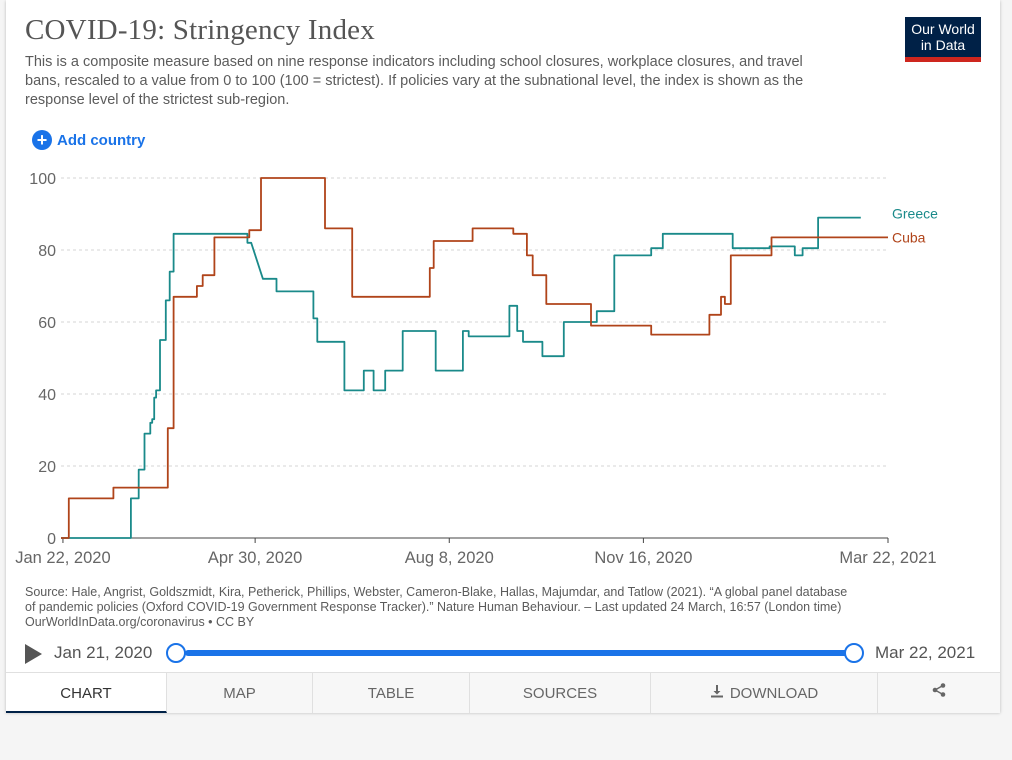 This screenshot has width=1012, height=760. Describe the element at coordinates (915, 214) in the screenshot. I see `series-label-greece: Greece` at that location.